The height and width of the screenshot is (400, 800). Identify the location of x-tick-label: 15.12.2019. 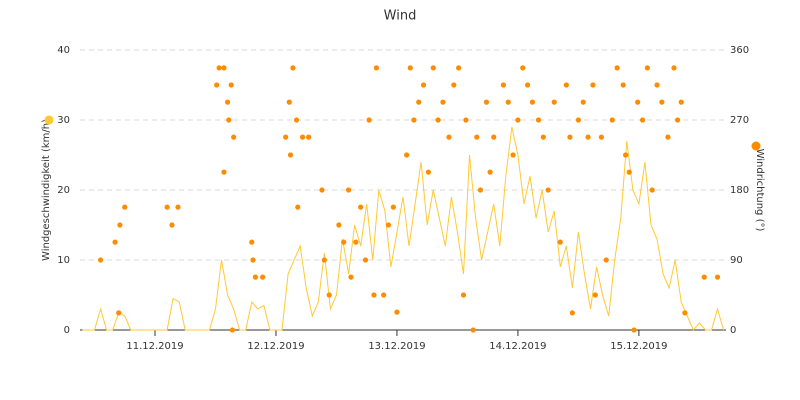
(638, 346).